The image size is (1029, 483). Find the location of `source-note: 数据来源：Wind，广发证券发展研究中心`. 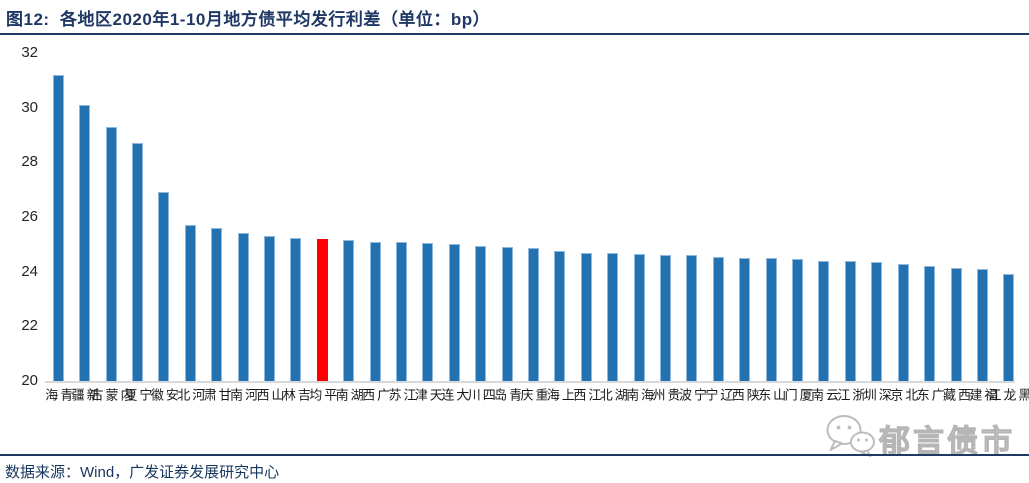

source-note: 数据来源：Wind，广发证券发展研究中心 is located at coordinates (142, 472).